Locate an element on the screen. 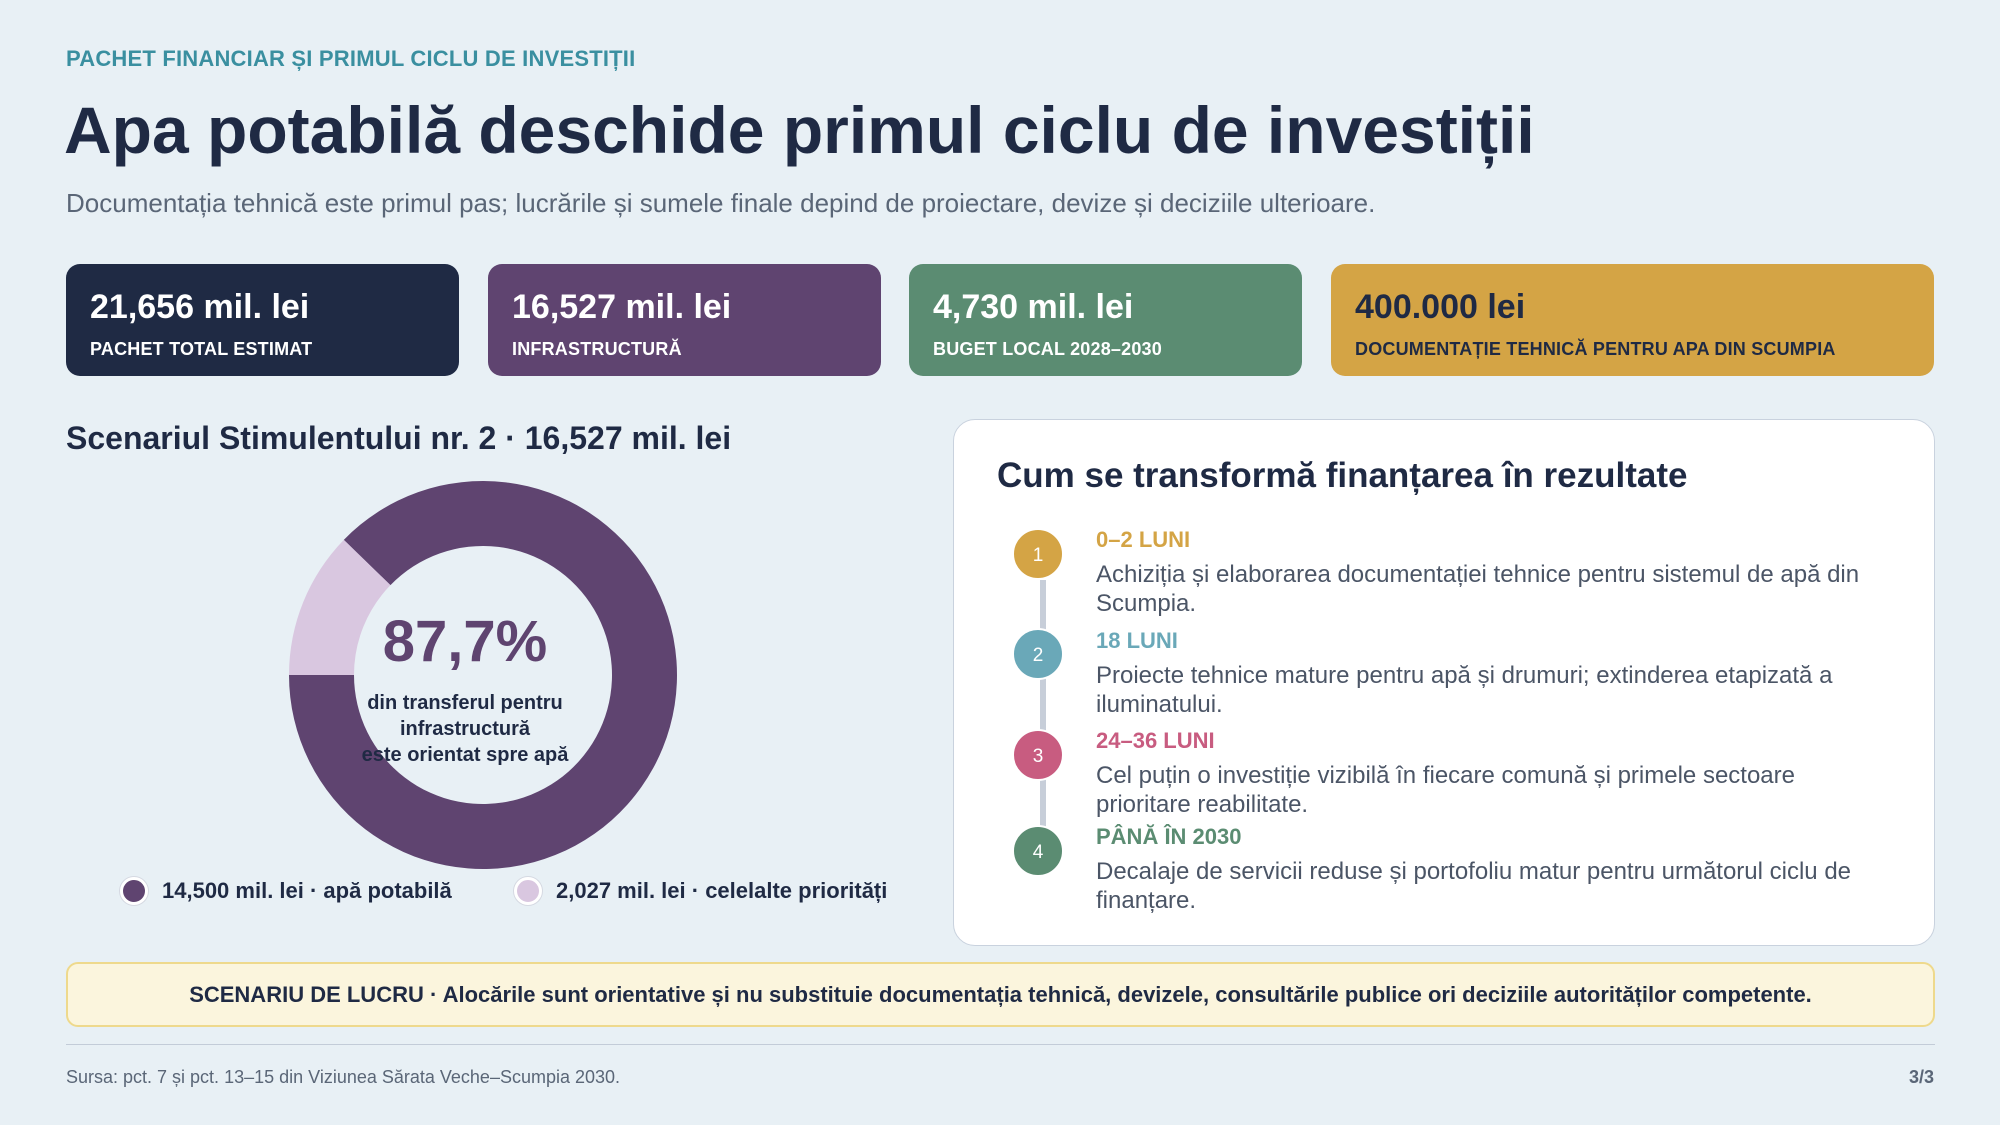  kpi-card-infrastructure: 16,527 mil. lei INFRASTRUCTURĂ is located at coordinates (684, 320).